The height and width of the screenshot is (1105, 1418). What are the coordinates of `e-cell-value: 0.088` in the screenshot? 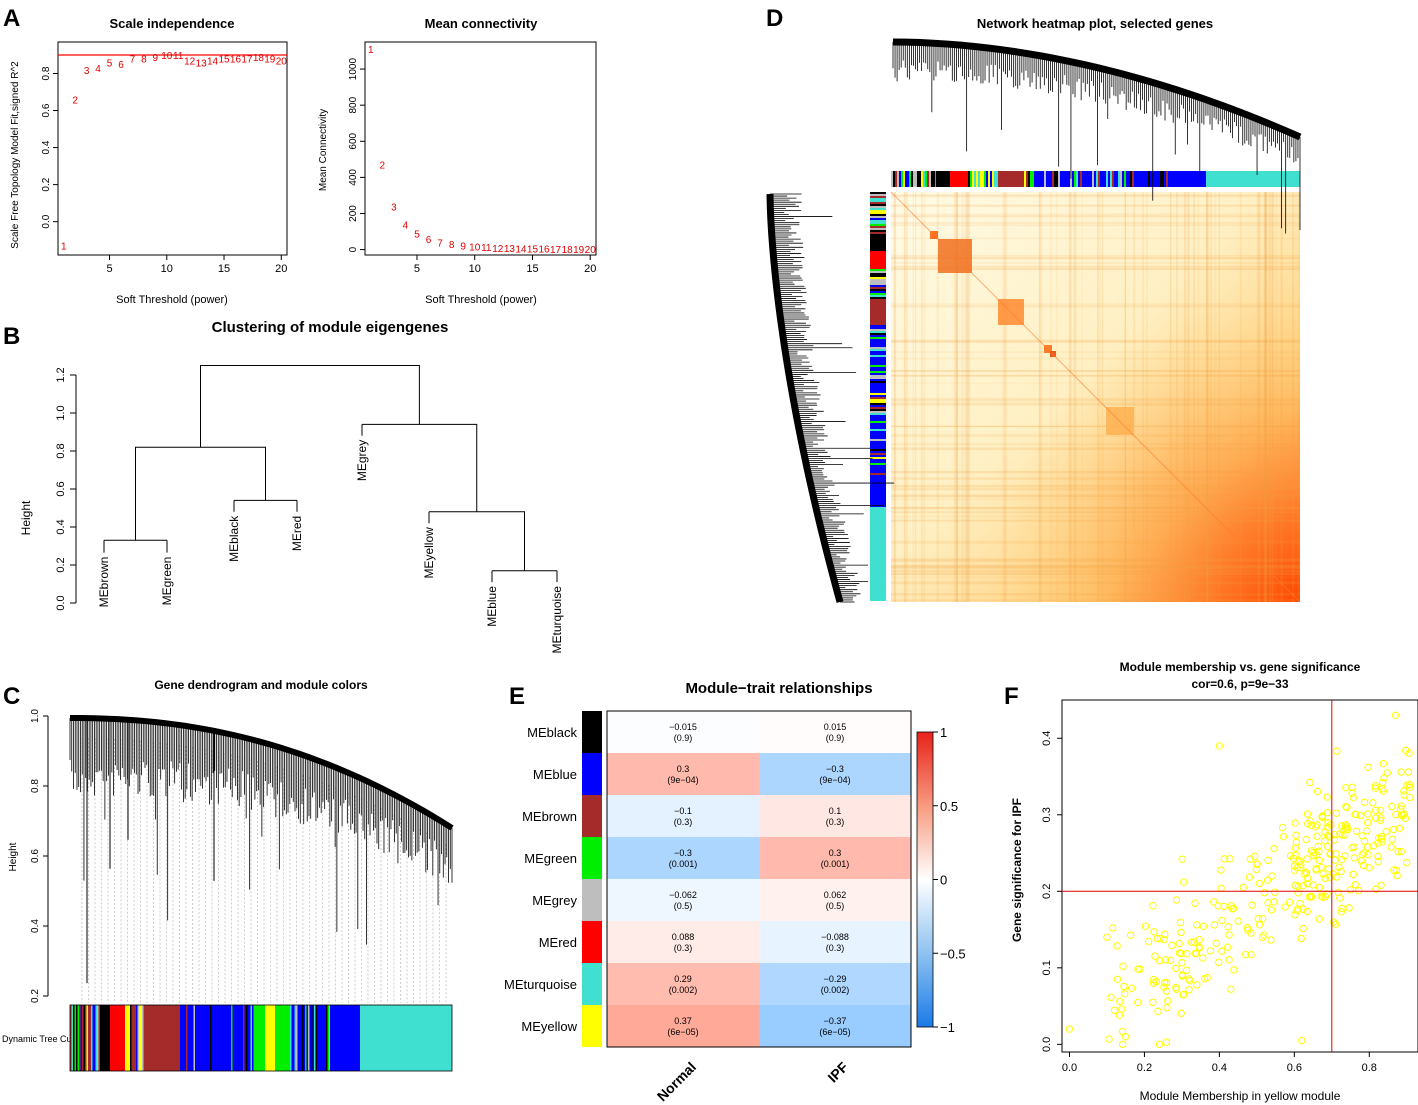 It's located at (683, 937).